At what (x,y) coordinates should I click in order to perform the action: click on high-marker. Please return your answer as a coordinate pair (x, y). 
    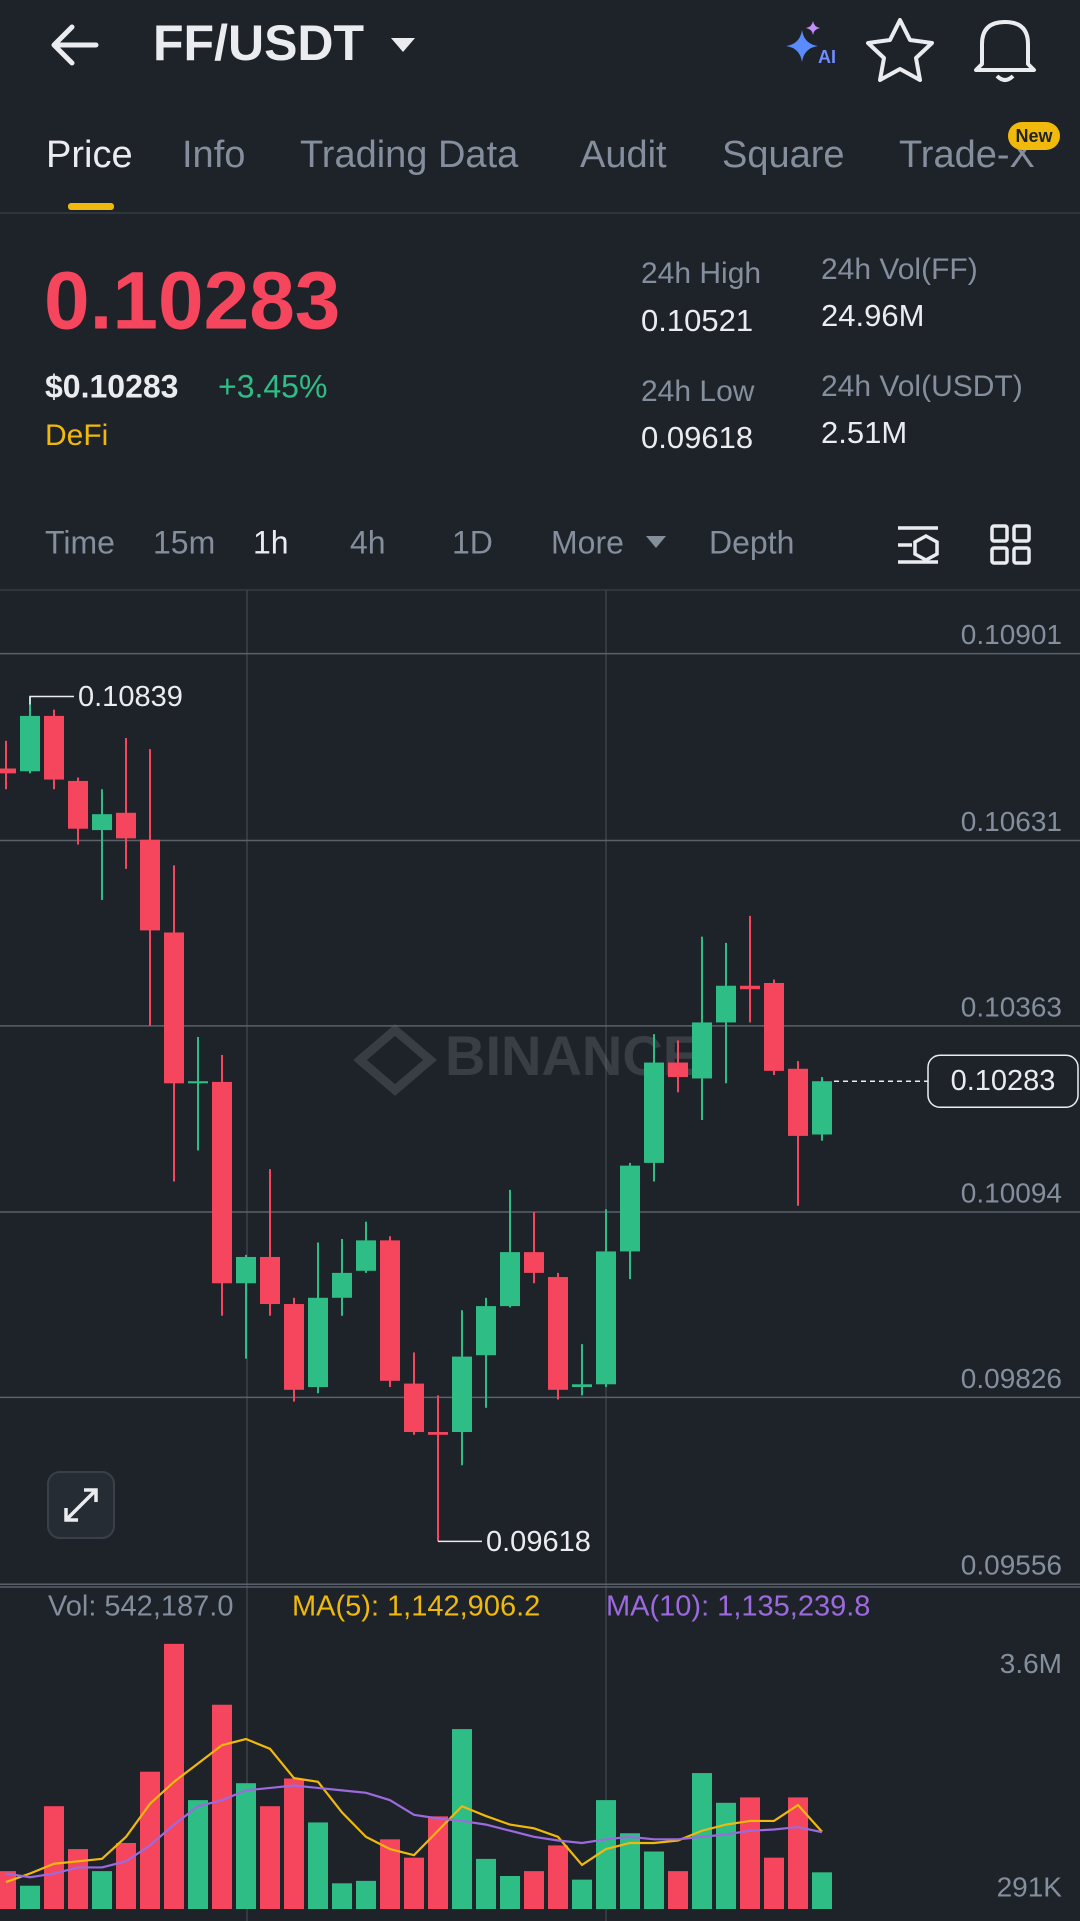
    Looking at the image, I should click on (51, 700).